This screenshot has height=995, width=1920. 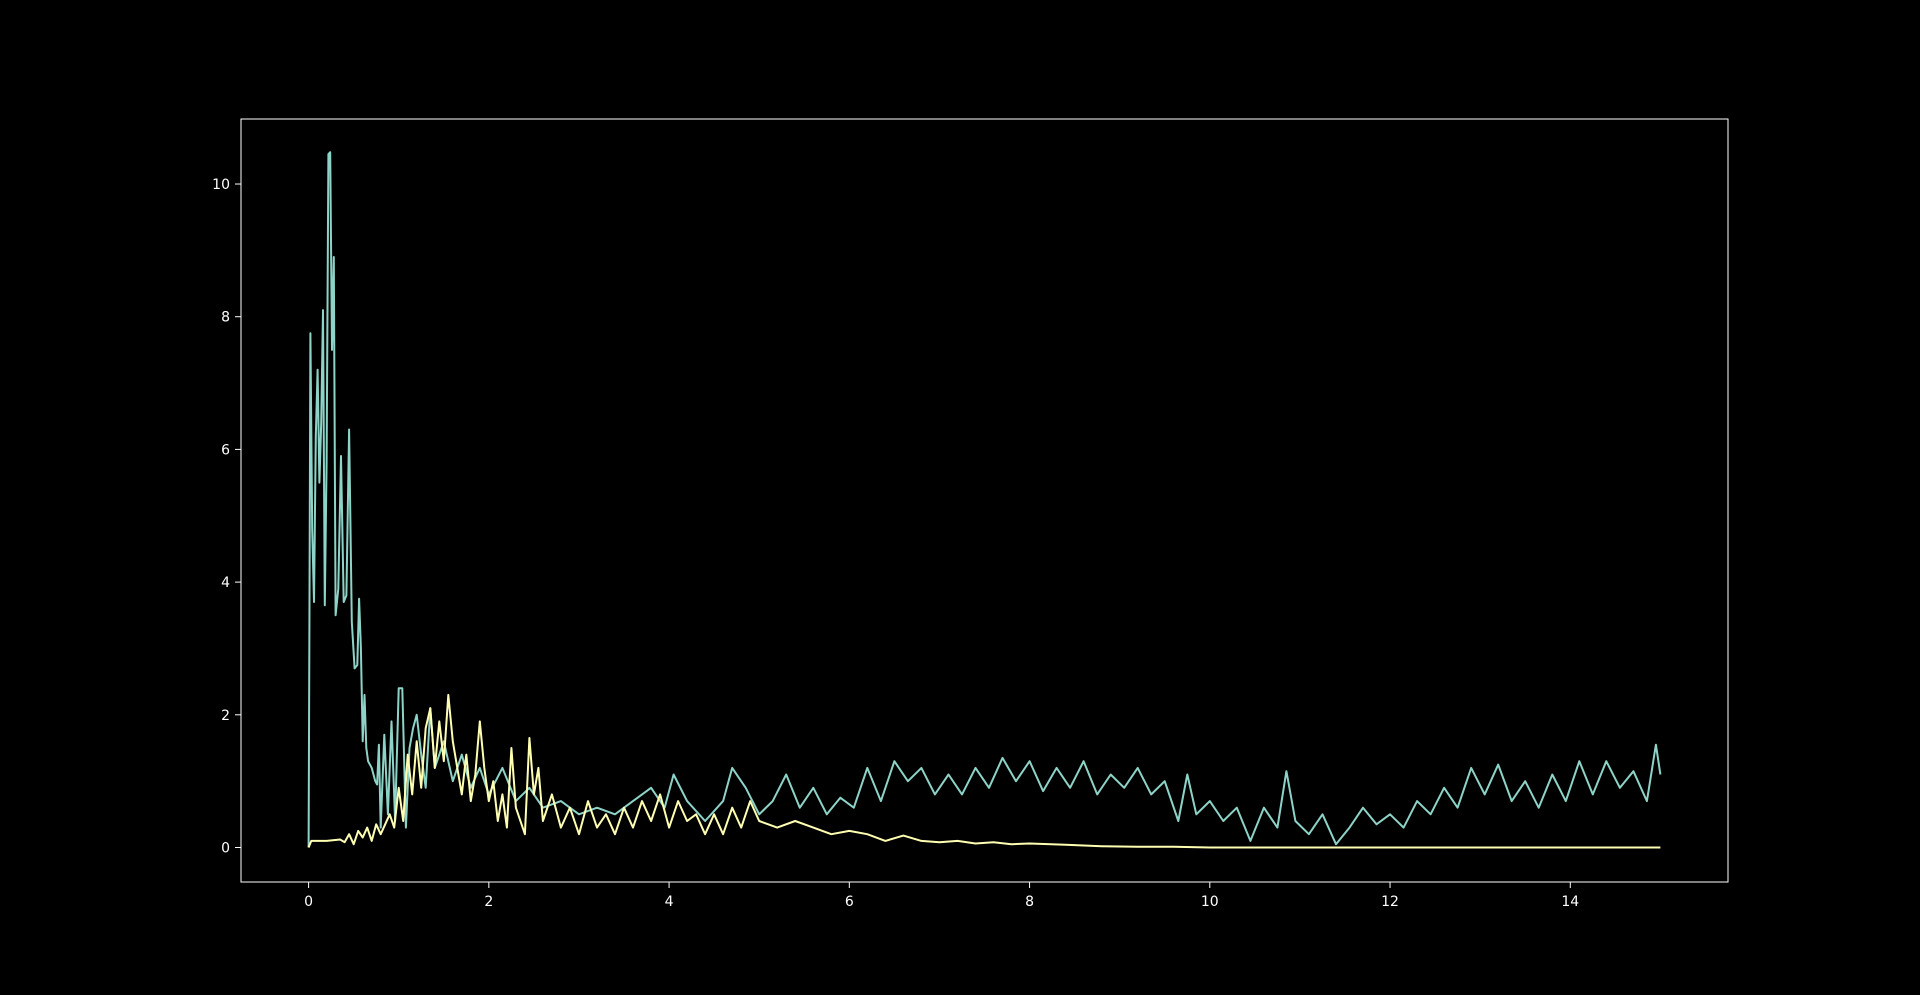 What do you see at coordinates (488, 902) in the screenshot?
I see `x-tick-label: 2` at bounding box center [488, 902].